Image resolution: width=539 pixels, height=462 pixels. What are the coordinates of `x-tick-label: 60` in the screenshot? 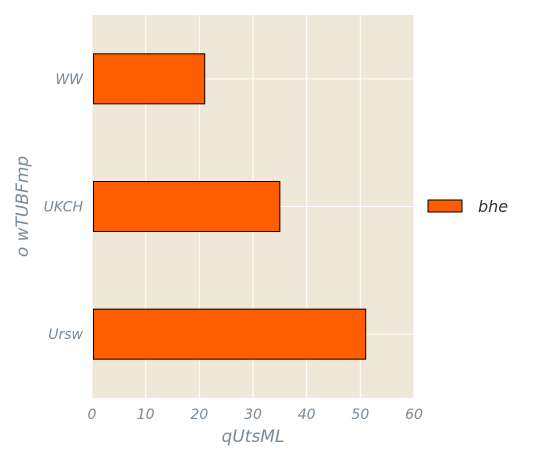 It's located at (414, 415).